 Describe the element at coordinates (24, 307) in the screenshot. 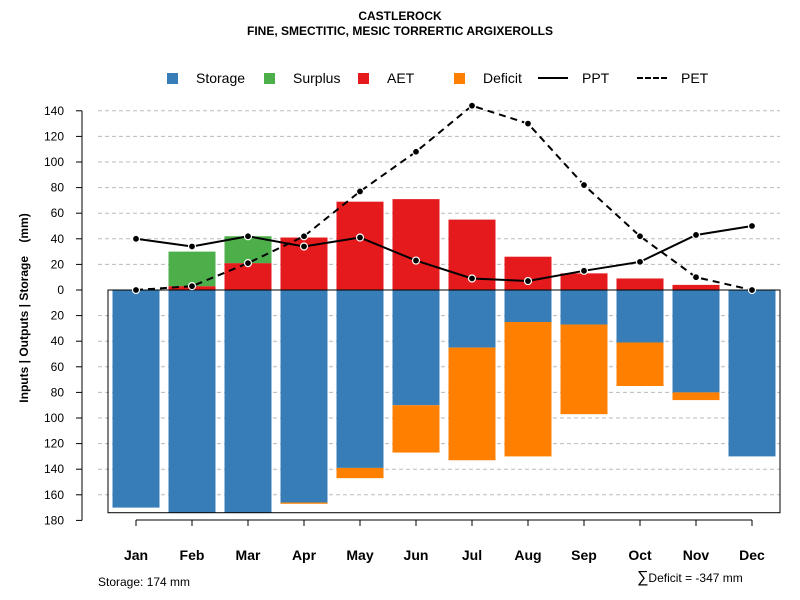

I see `y-axis-label: Inputs | Outputs | Storage (mm)` at that location.